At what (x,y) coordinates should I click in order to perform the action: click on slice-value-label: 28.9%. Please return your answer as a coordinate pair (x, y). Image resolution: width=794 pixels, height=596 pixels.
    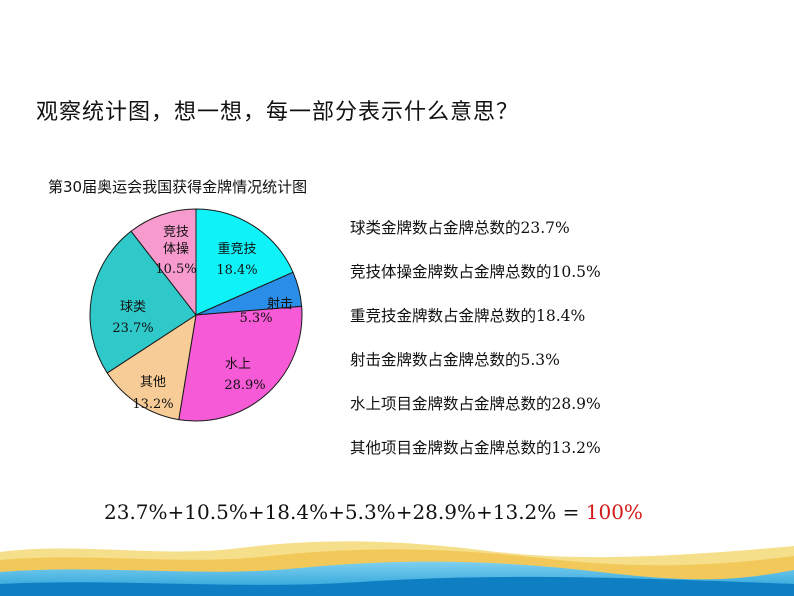
    Looking at the image, I should click on (244, 385).